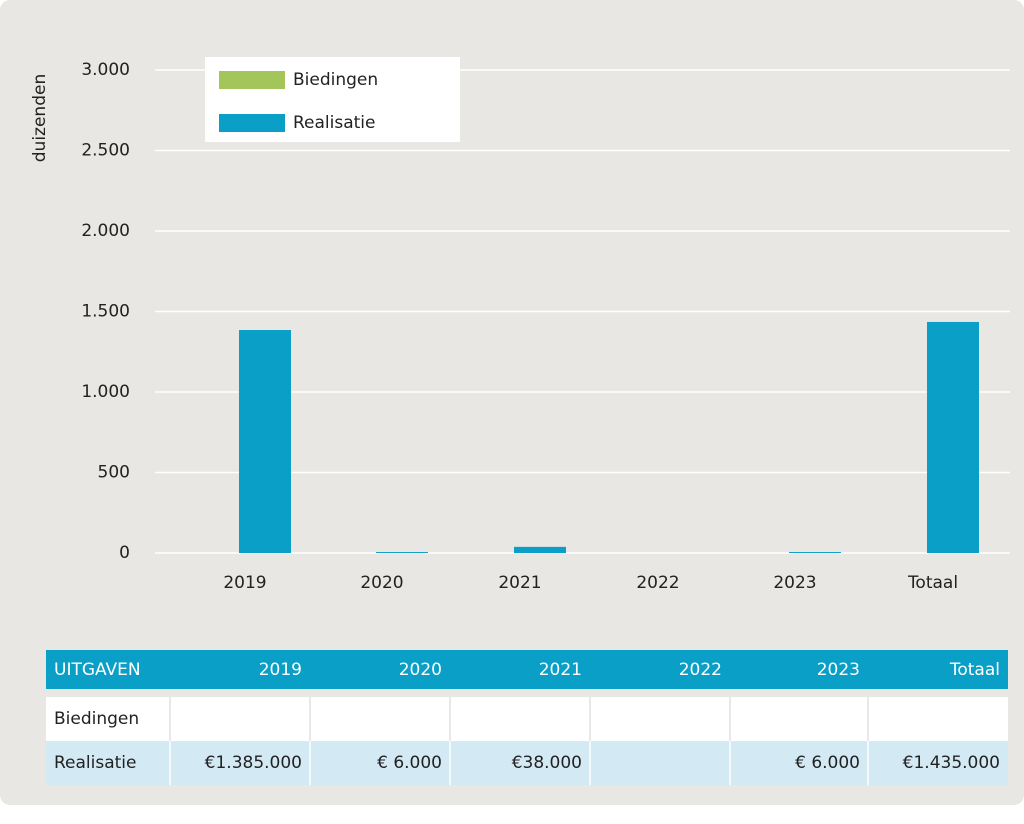  Describe the element at coordinates (105, 70) in the screenshot. I see `y-tick-label: 3.000` at that location.